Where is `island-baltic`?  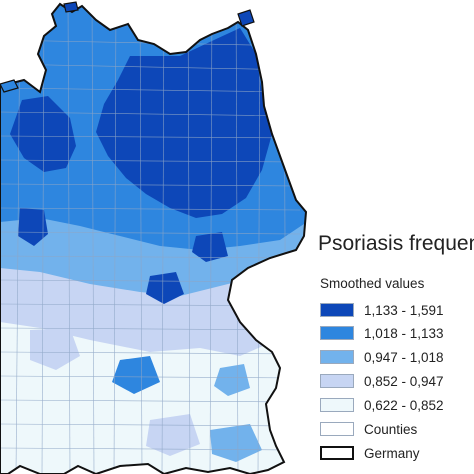 island-baltic is located at coordinates (246, 18).